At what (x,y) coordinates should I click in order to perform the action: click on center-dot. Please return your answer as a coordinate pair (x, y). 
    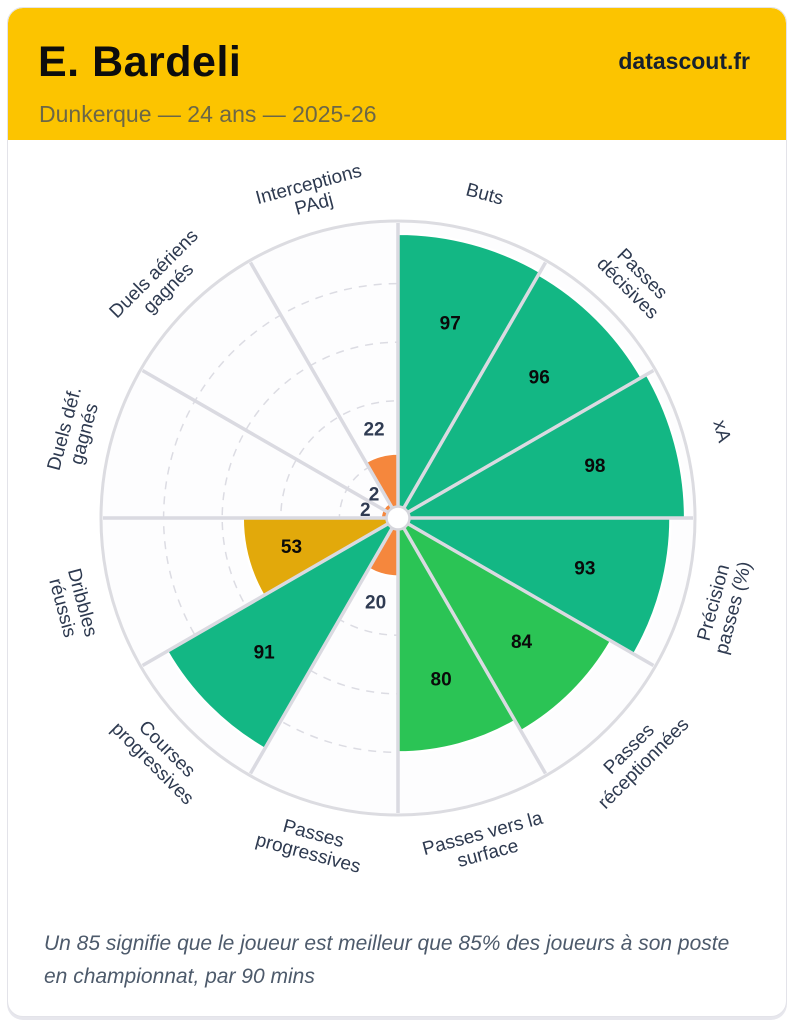
    Looking at the image, I should click on (398, 518).